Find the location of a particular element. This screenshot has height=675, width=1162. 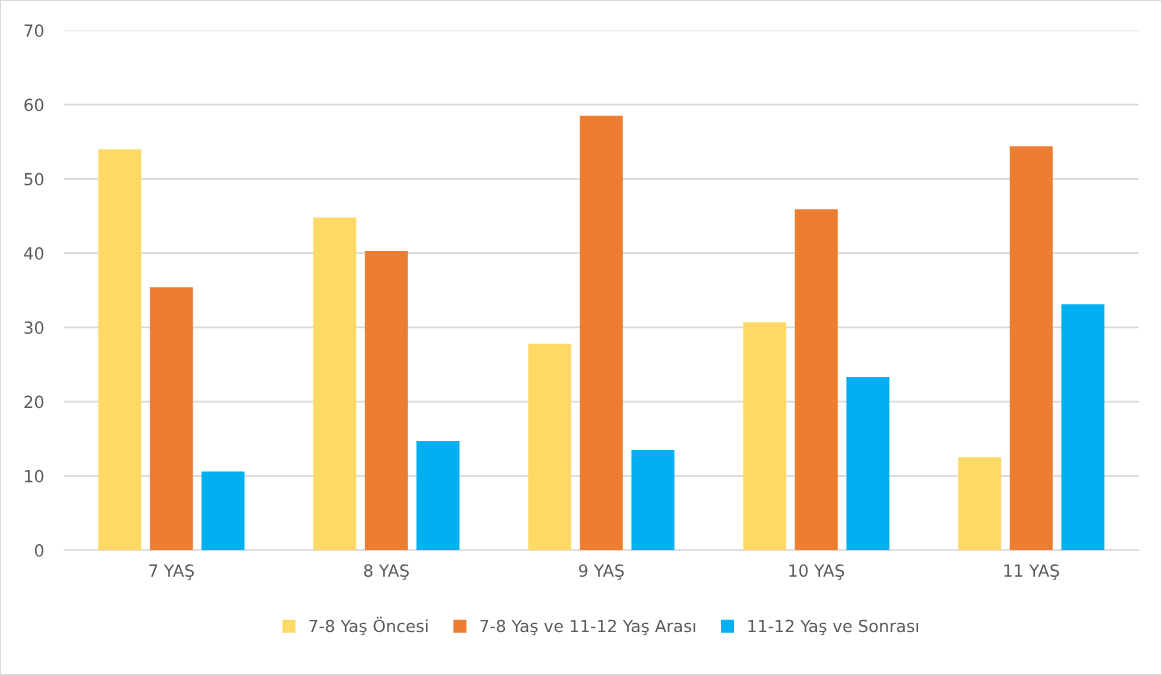

y-tick-label: 30 is located at coordinates (34, 327).